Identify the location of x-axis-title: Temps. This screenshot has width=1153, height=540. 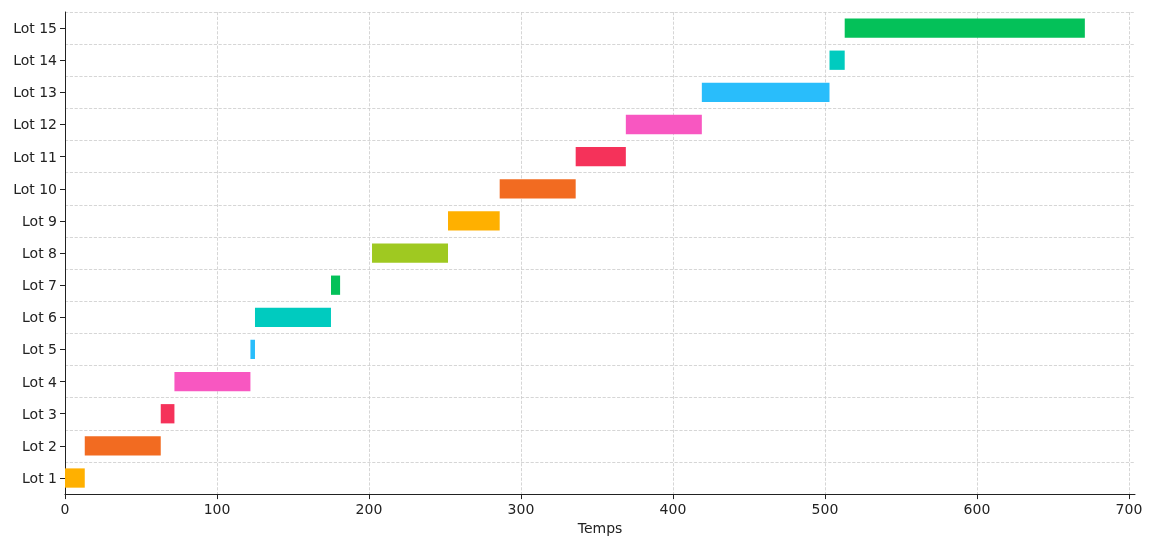
(599, 528).